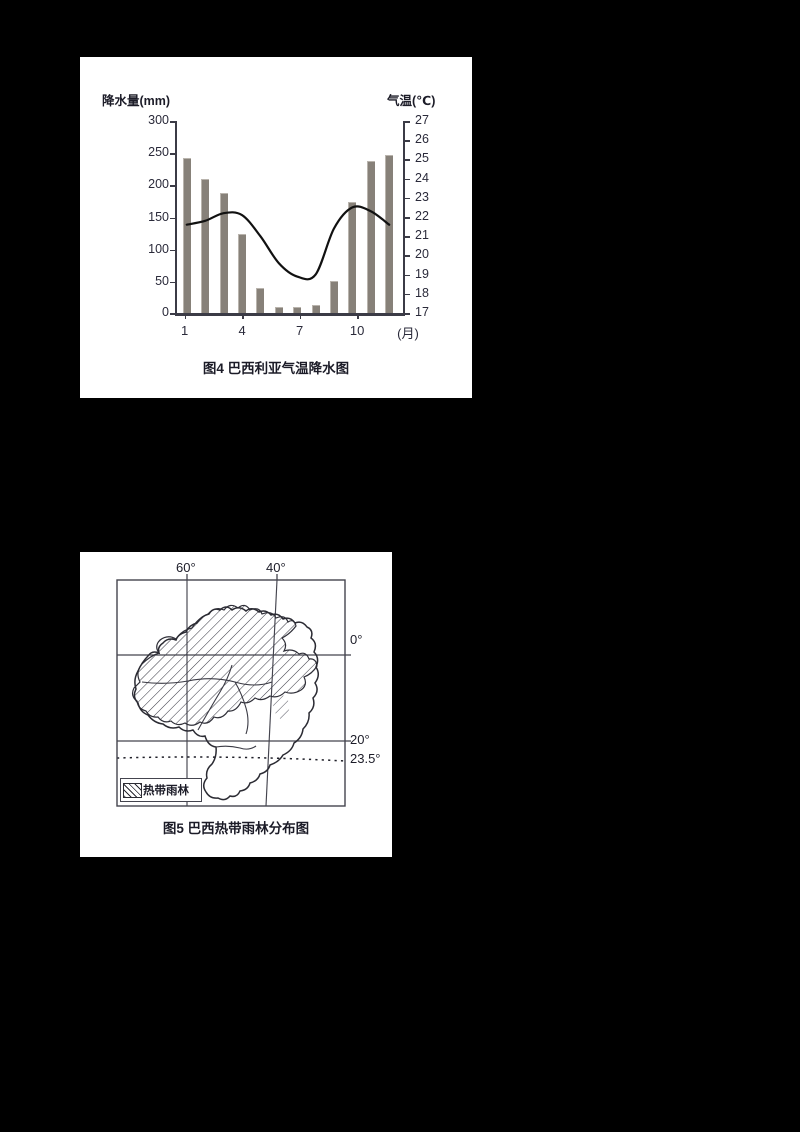 The width and height of the screenshot is (800, 1132). I want to click on map-legend: 热带雨林, so click(161, 790).